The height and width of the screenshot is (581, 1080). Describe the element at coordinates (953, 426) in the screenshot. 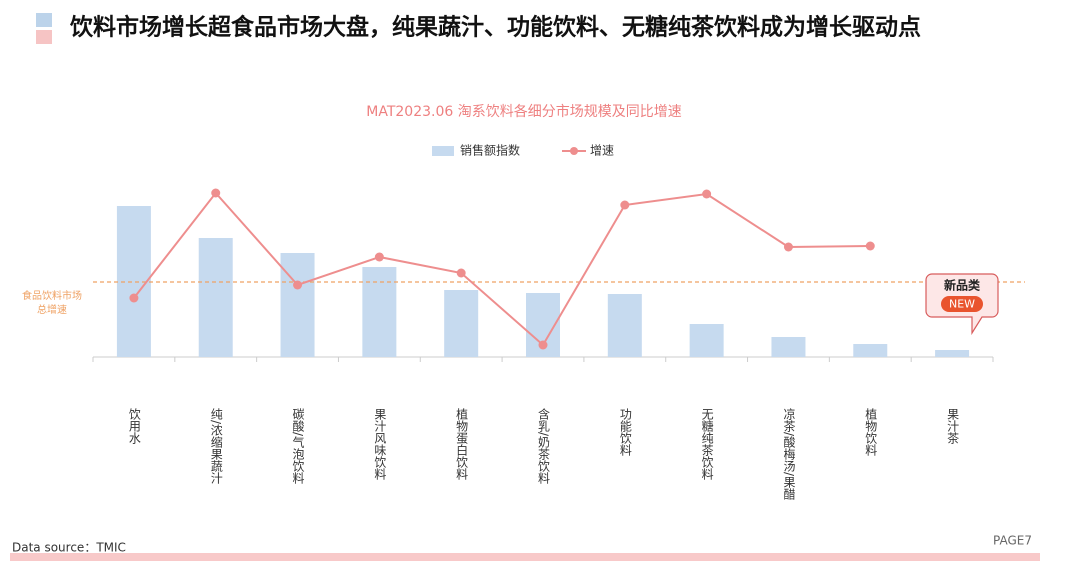

I see `x-tick-label: 果汁茶` at that location.